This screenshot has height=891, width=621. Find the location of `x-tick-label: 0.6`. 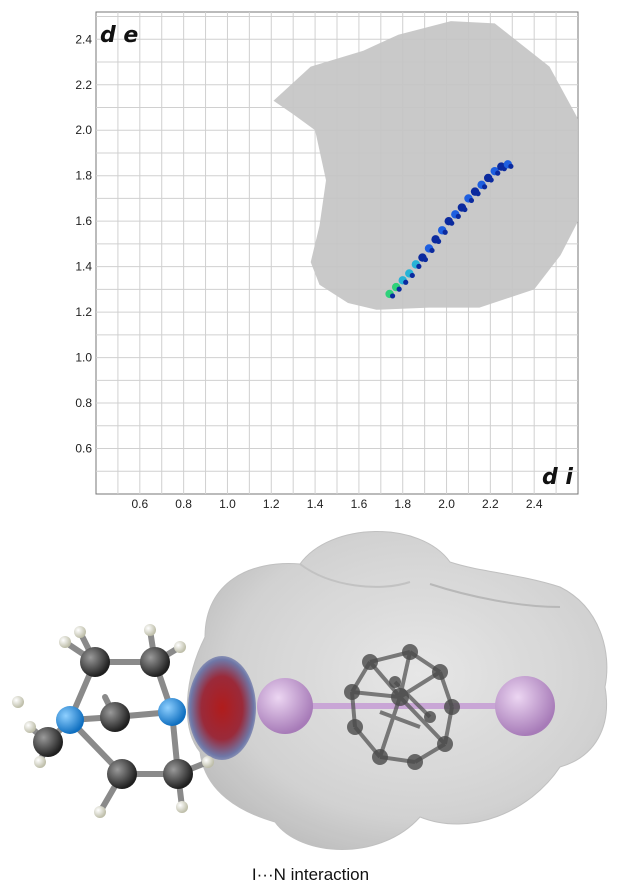

x-tick-label: 0.6 is located at coordinates (139, 504).